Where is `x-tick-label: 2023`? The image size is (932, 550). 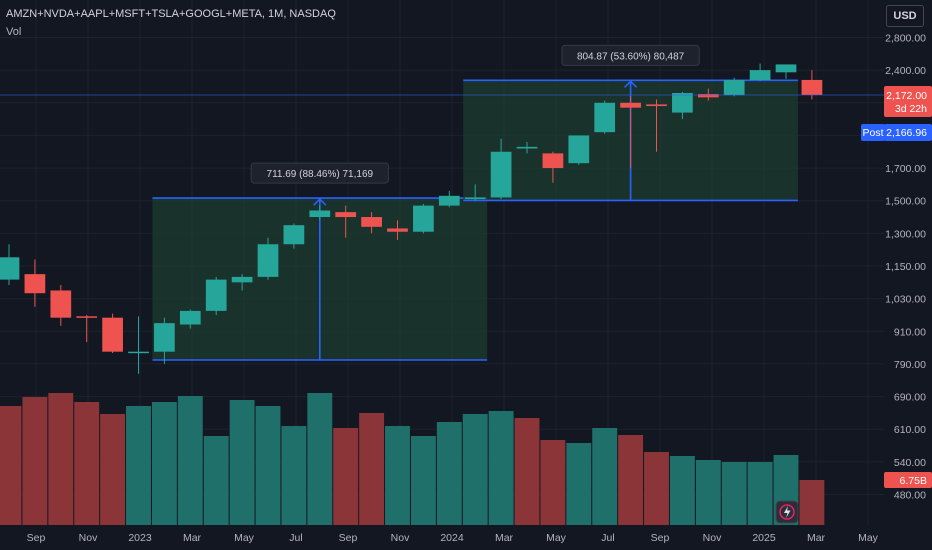
x-tick-label: 2023 is located at coordinates (140, 538).